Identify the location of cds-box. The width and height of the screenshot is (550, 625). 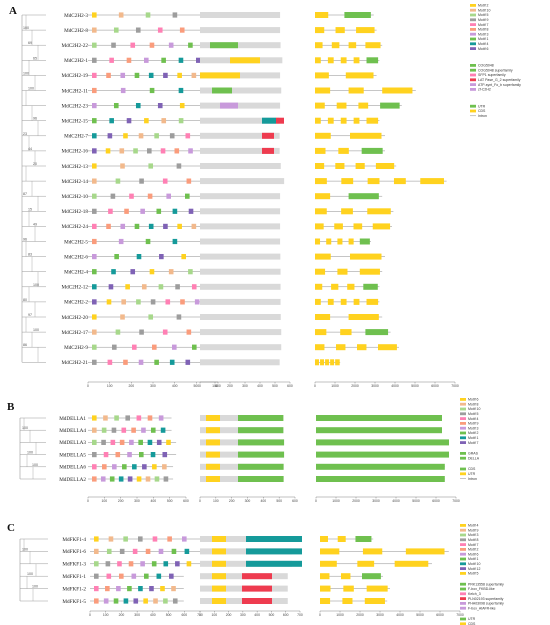
(380, 479).